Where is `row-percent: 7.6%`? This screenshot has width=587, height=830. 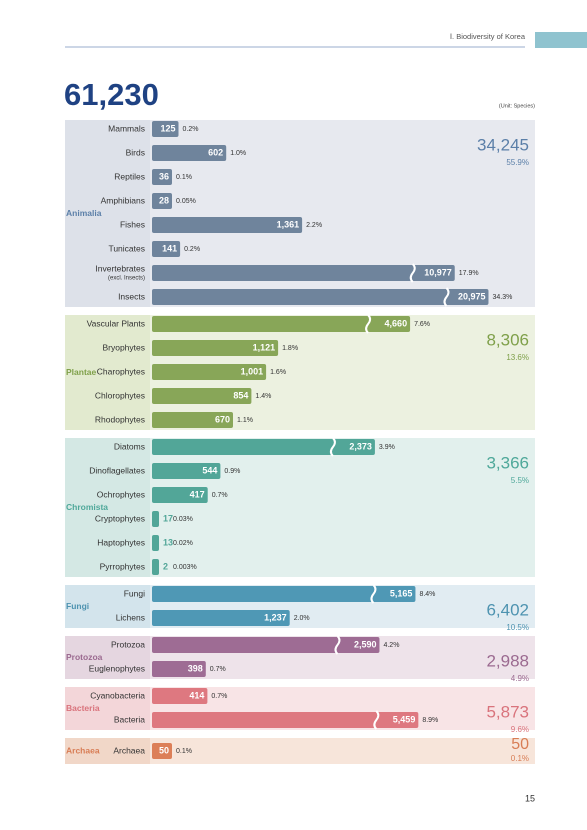 row-percent: 7.6% is located at coordinates (422, 324).